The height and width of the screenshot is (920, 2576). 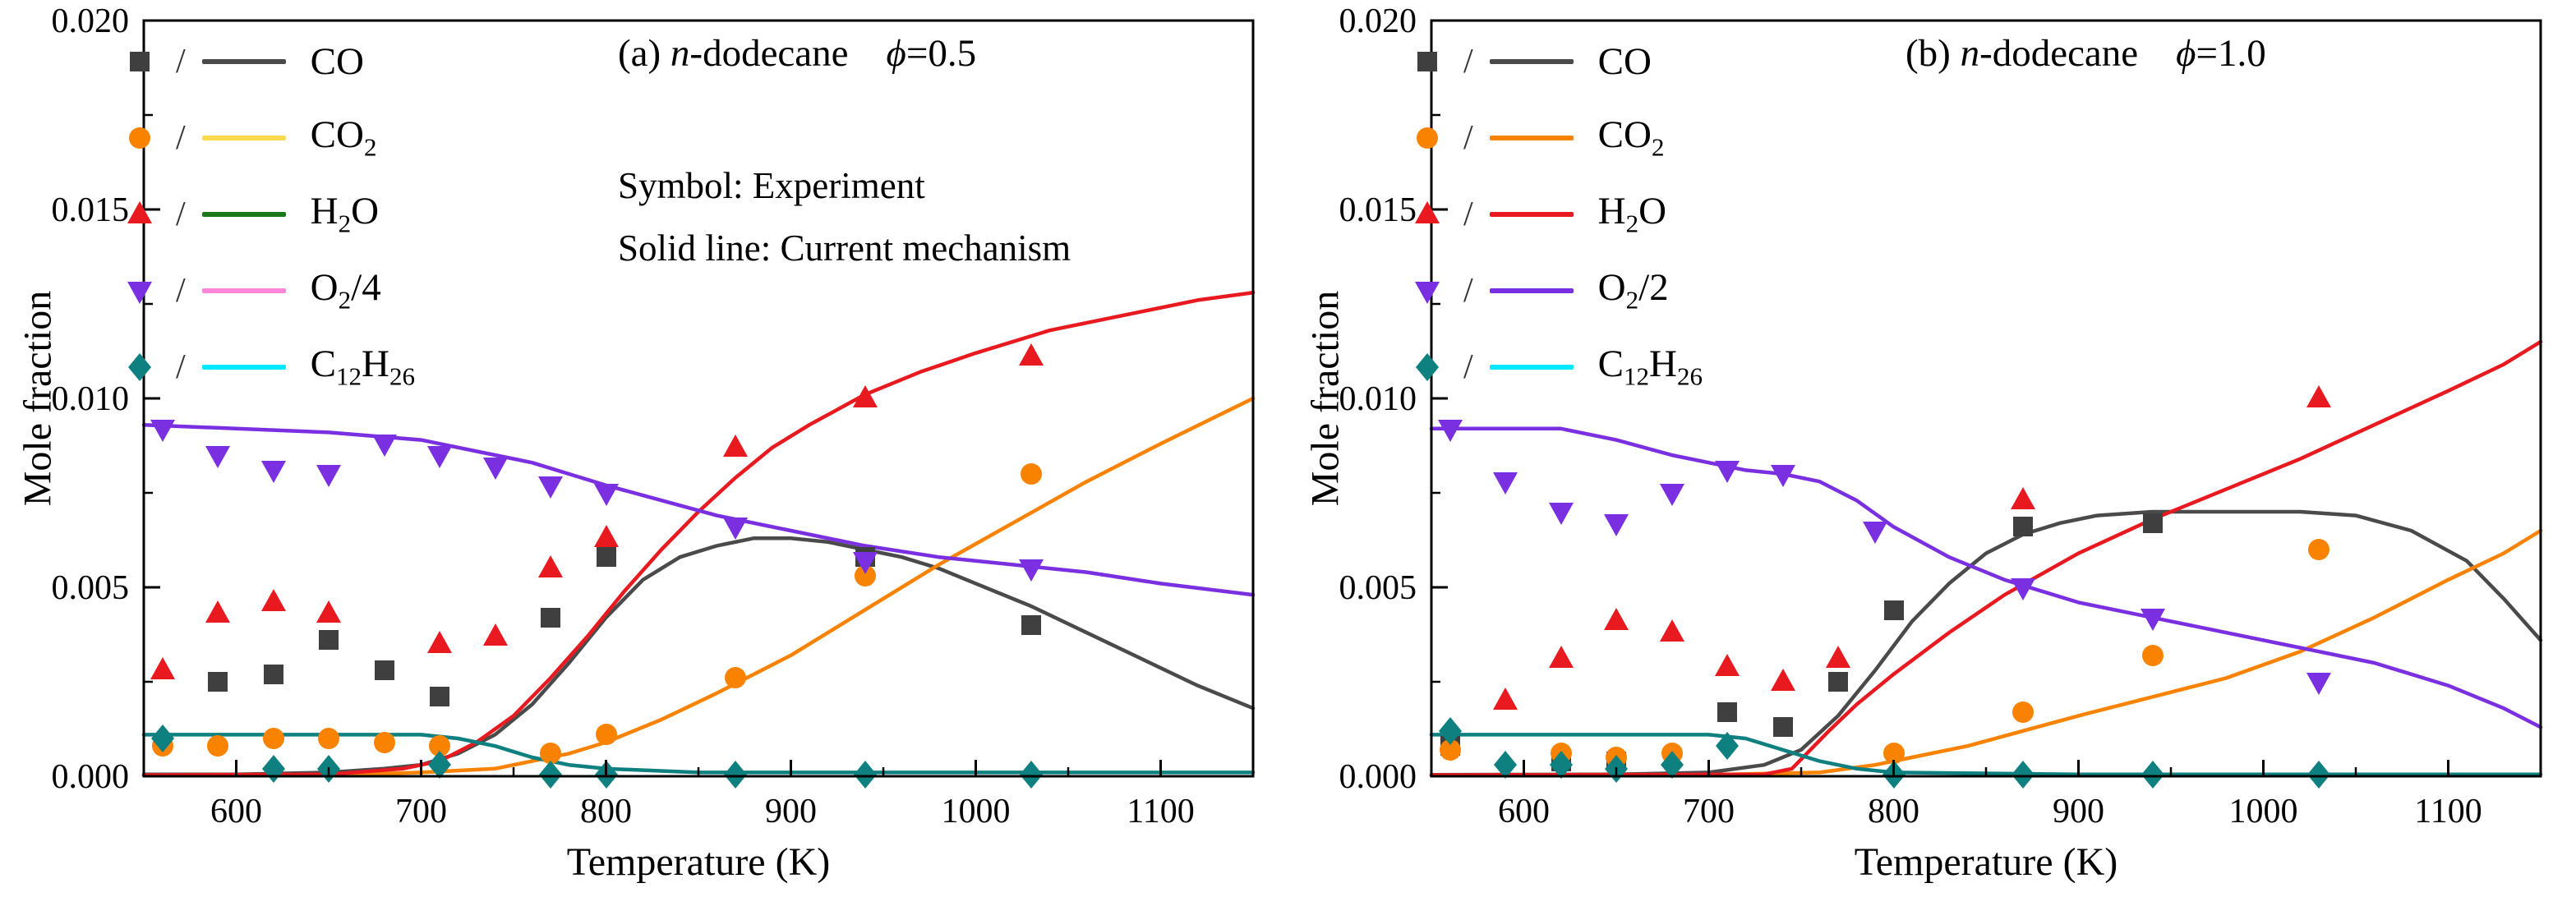 What do you see at coordinates (1378, 399) in the screenshot?
I see `y-tick-label: 0.010` at bounding box center [1378, 399].